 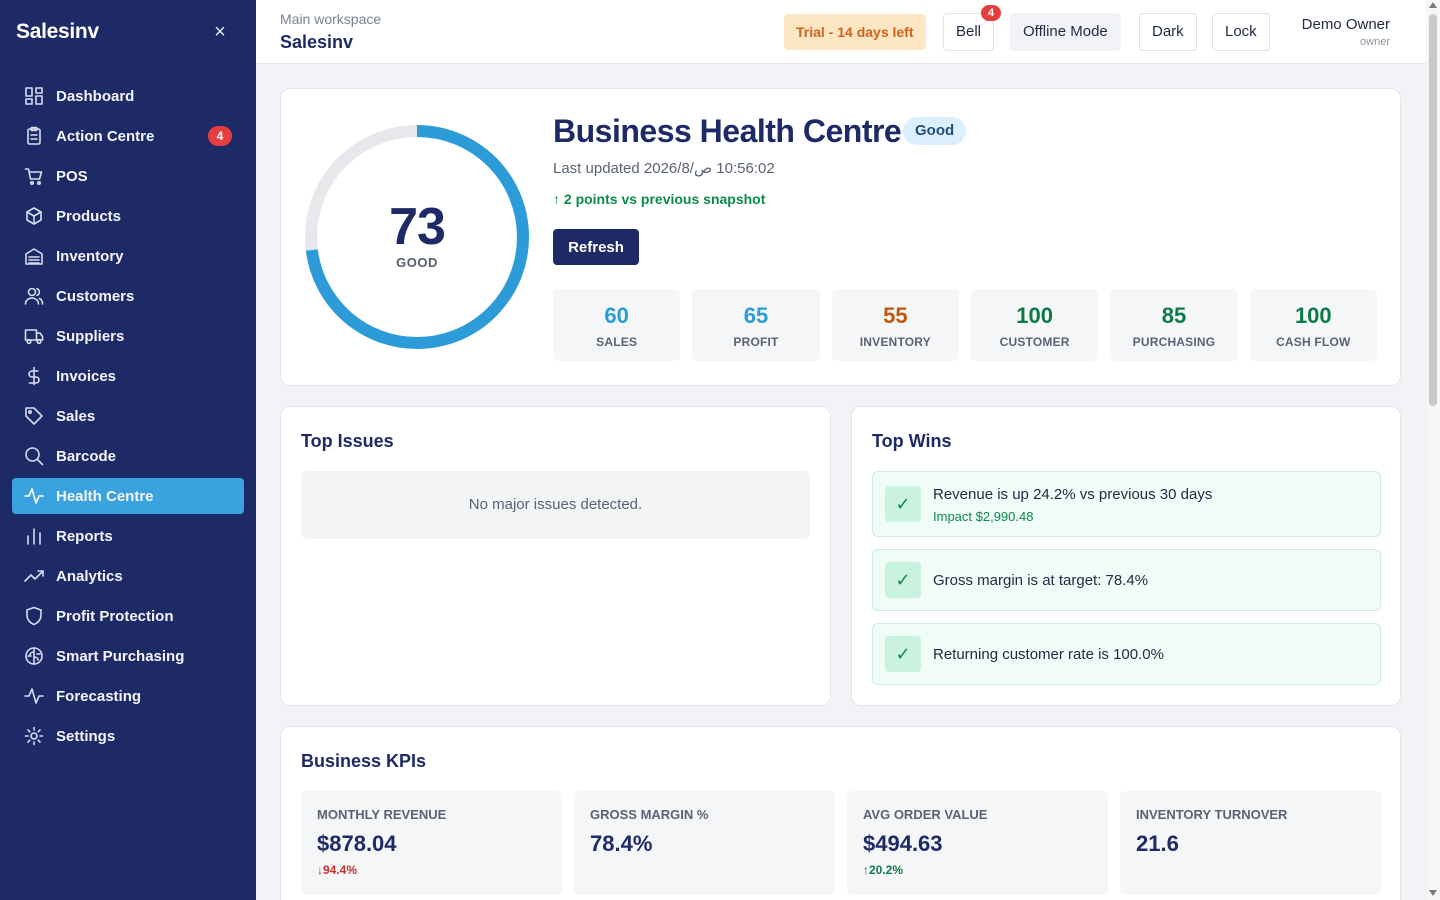 I want to click on sidebar-item-profit-protection: Profit Protection, so click(x=128, y=616).